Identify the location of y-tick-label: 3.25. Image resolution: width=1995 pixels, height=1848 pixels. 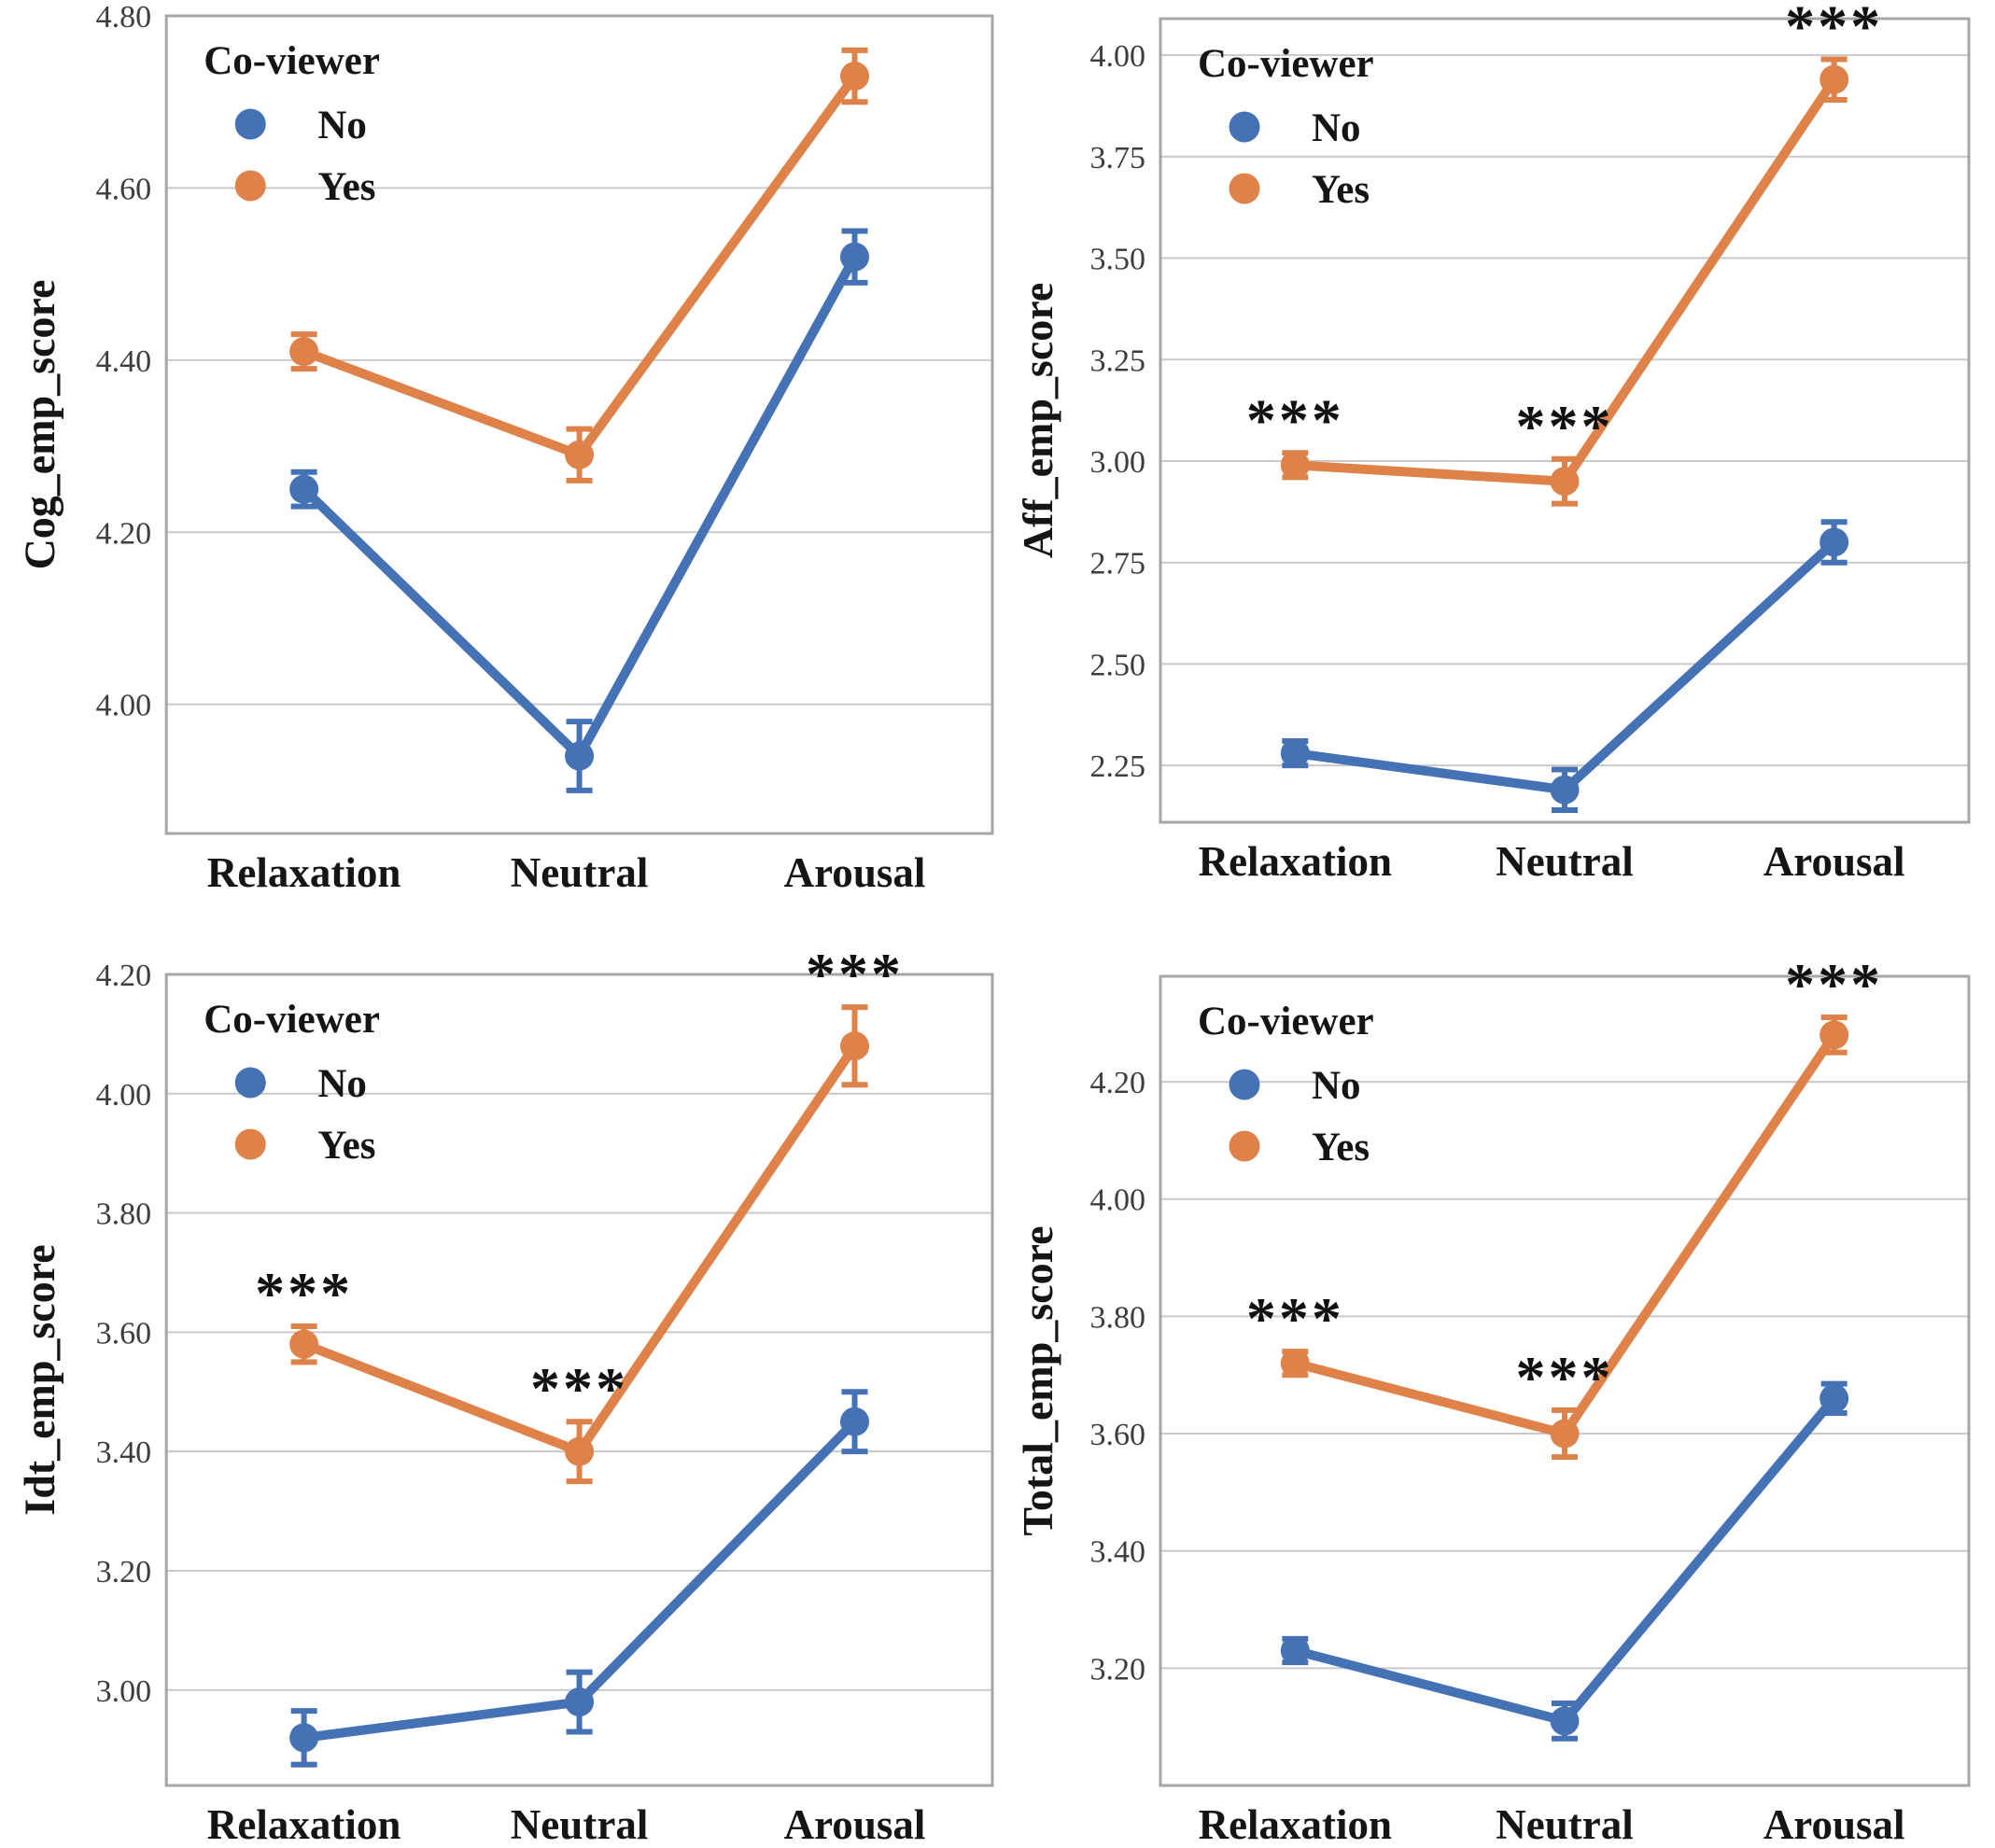
(1118, 360).